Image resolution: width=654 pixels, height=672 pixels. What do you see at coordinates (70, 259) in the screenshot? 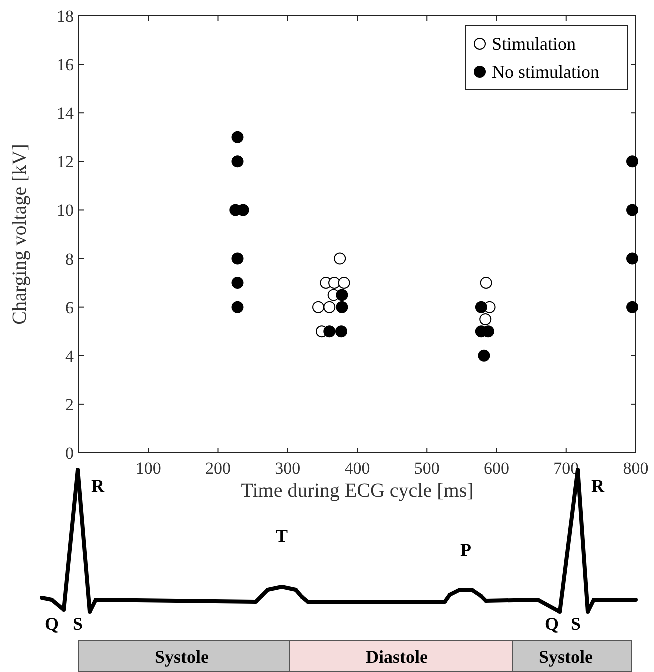
I see `y-tick-label: 8` at bounding box center [70, 259].